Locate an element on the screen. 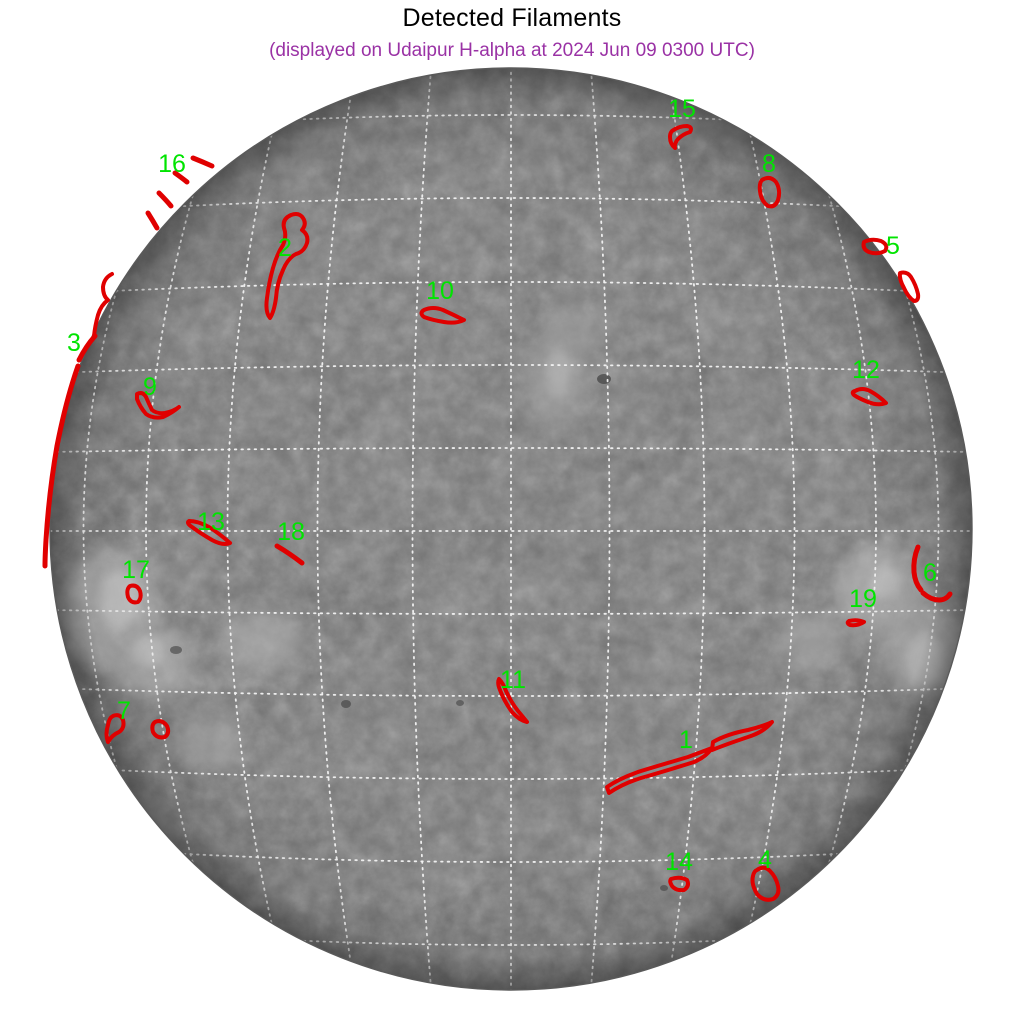 The width and height of the screenshot is (1024, 1024). filament-label-15: 15 is located at coordinates (682, 109).